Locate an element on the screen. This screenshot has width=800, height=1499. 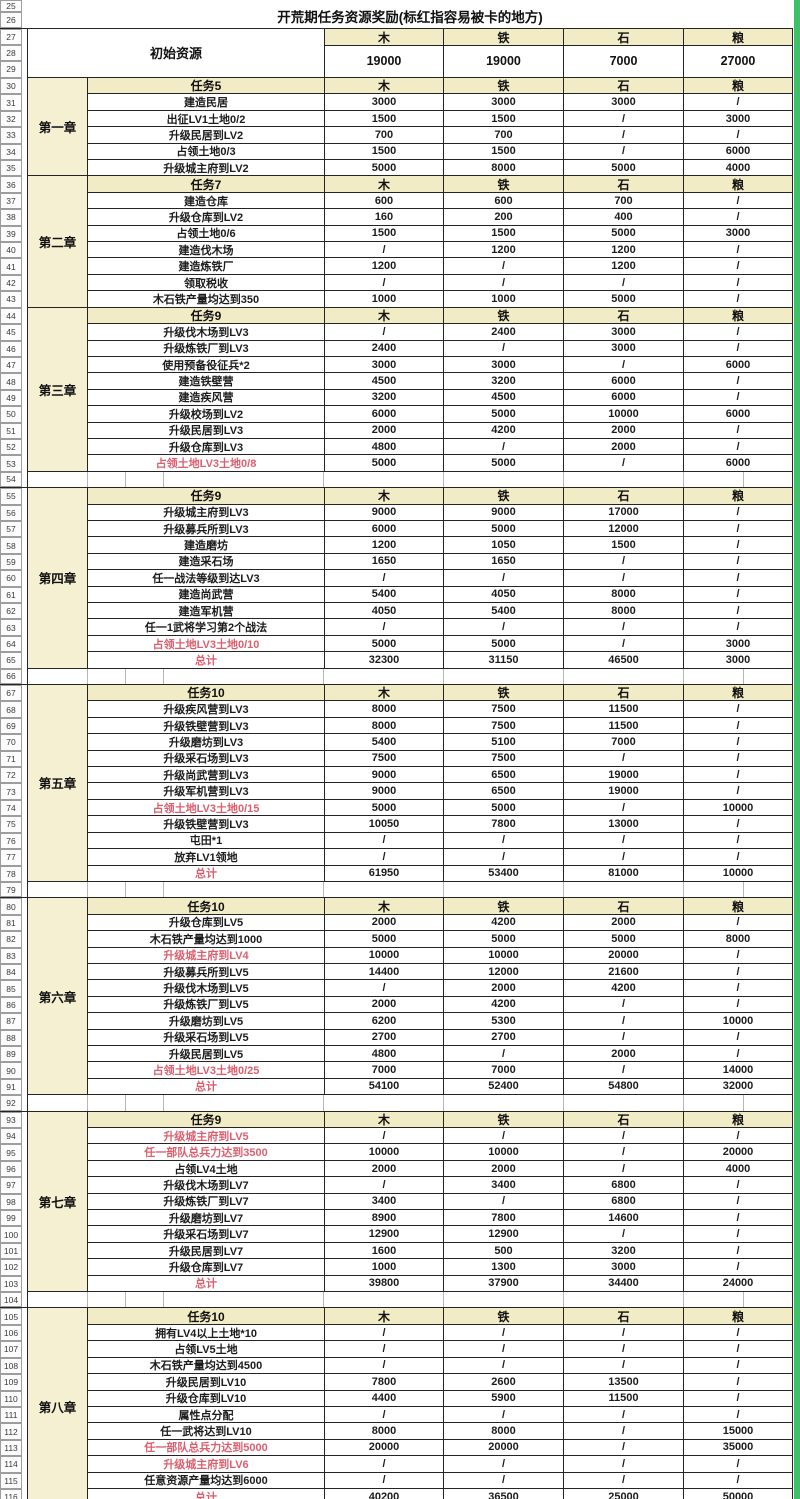
cell-task: 占领土地LV3土地0/25 is located at coordinates (206, 1070).